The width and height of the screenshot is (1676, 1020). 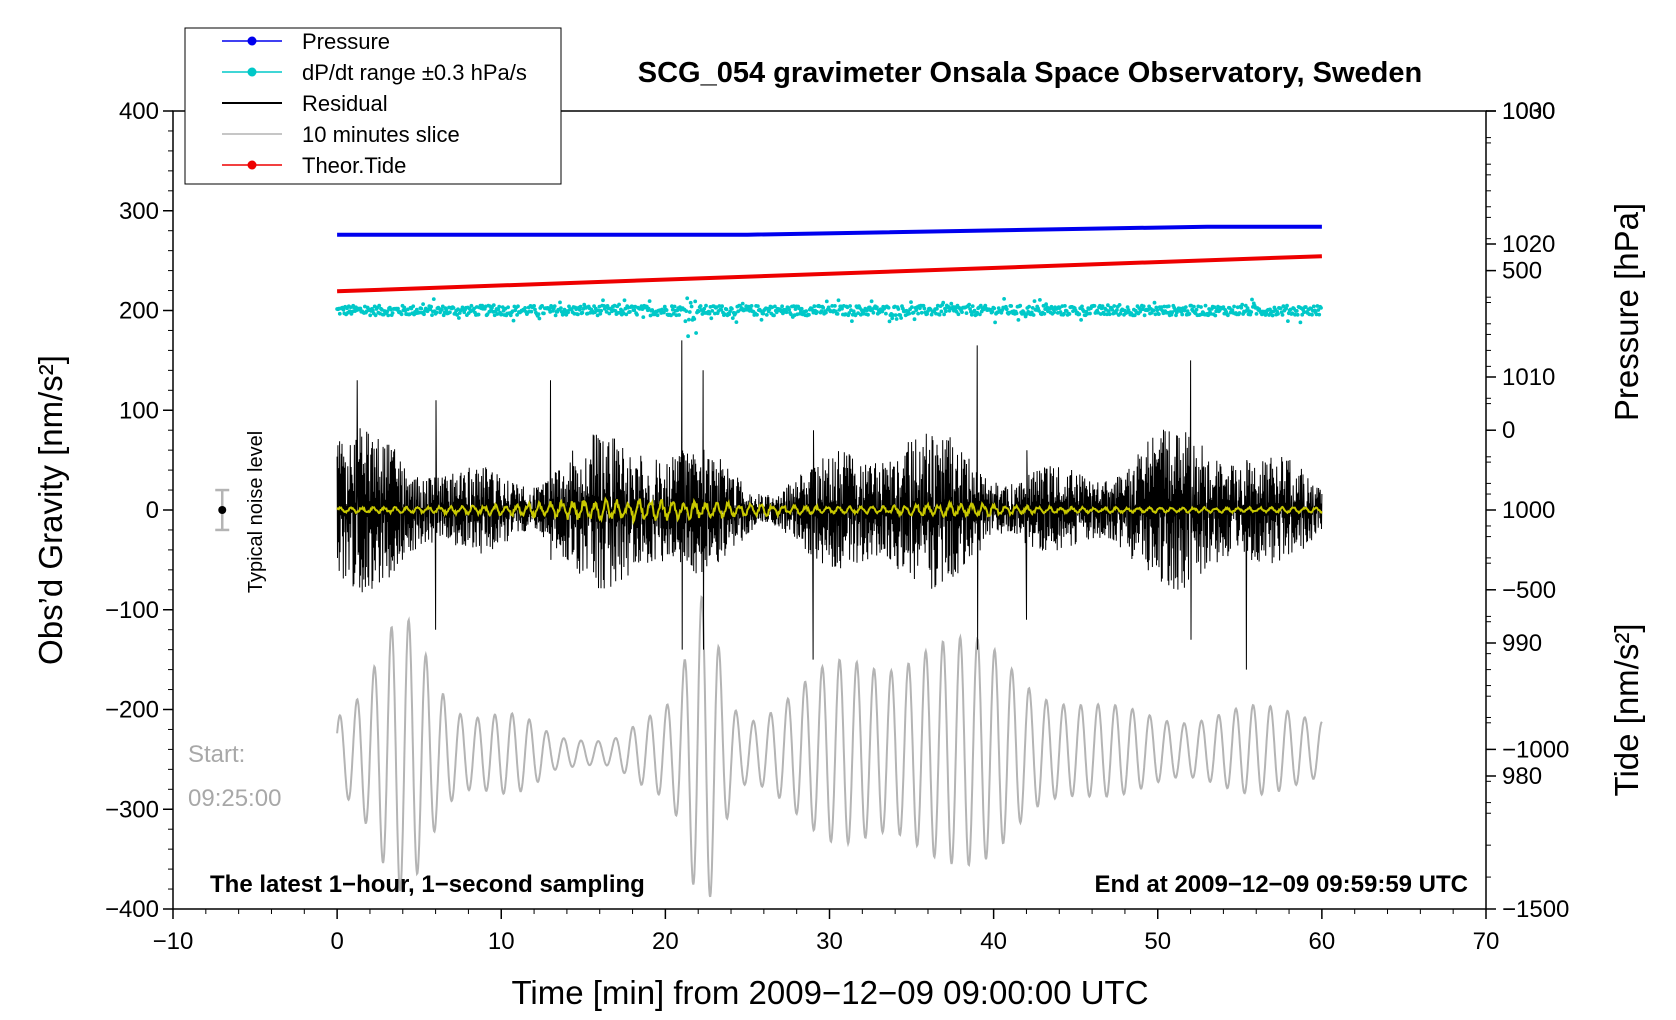 What do you see at coordinates (222, 510) in the screenshot?
I see `noise-bar-center` at bounding box center [222, 510].